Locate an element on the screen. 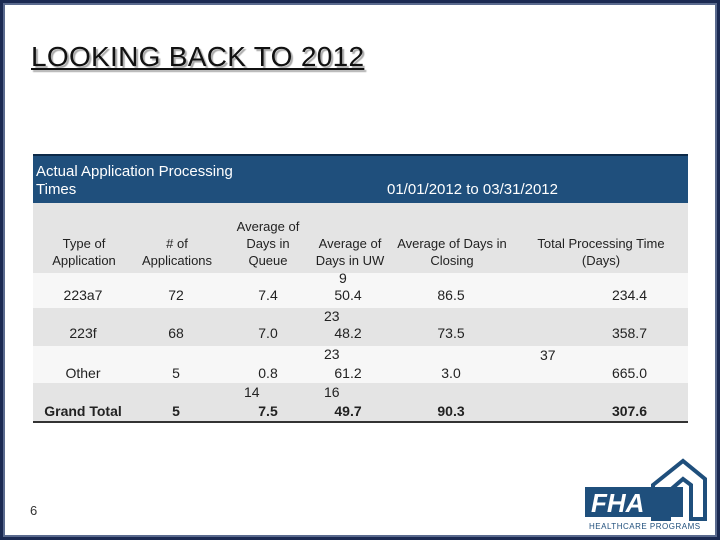  table-cell: 7.0 is located at coordinates (268, 333).